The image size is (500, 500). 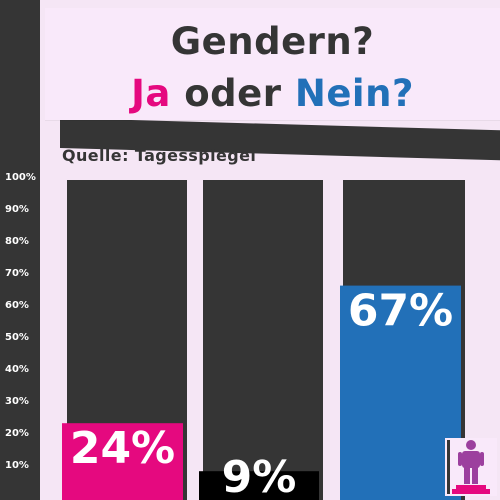 What do you see at coordinates (20, 177) in the screenshot?
I see `y-tick-label: 100%` at bounding box center [20, 177].